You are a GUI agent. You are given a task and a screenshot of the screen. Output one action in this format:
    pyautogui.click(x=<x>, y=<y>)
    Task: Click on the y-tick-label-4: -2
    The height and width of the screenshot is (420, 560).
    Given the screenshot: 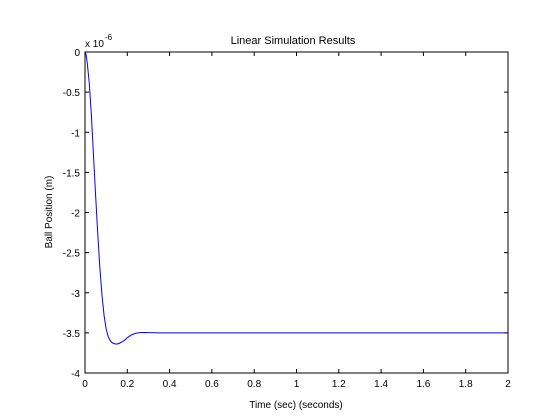 What is the action you would take?
    pyautogui.click(x=75, y=214)
    